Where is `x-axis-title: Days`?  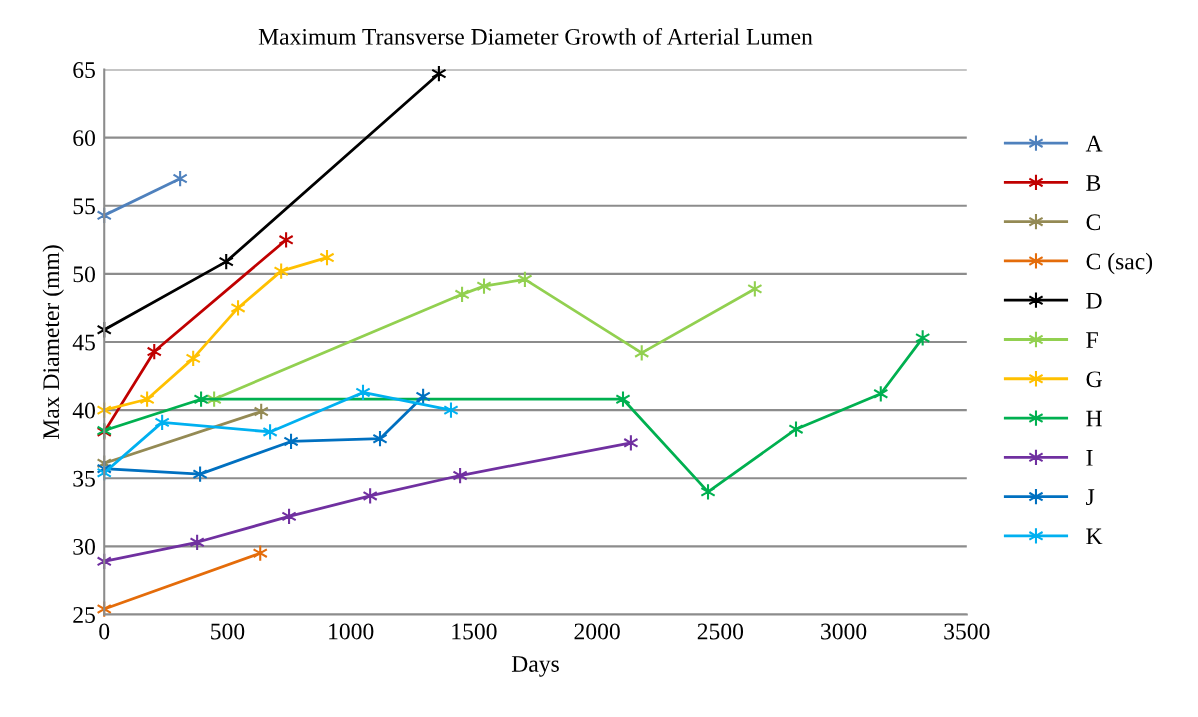
x-axis-title: Days is located at coordinates (535, 666).